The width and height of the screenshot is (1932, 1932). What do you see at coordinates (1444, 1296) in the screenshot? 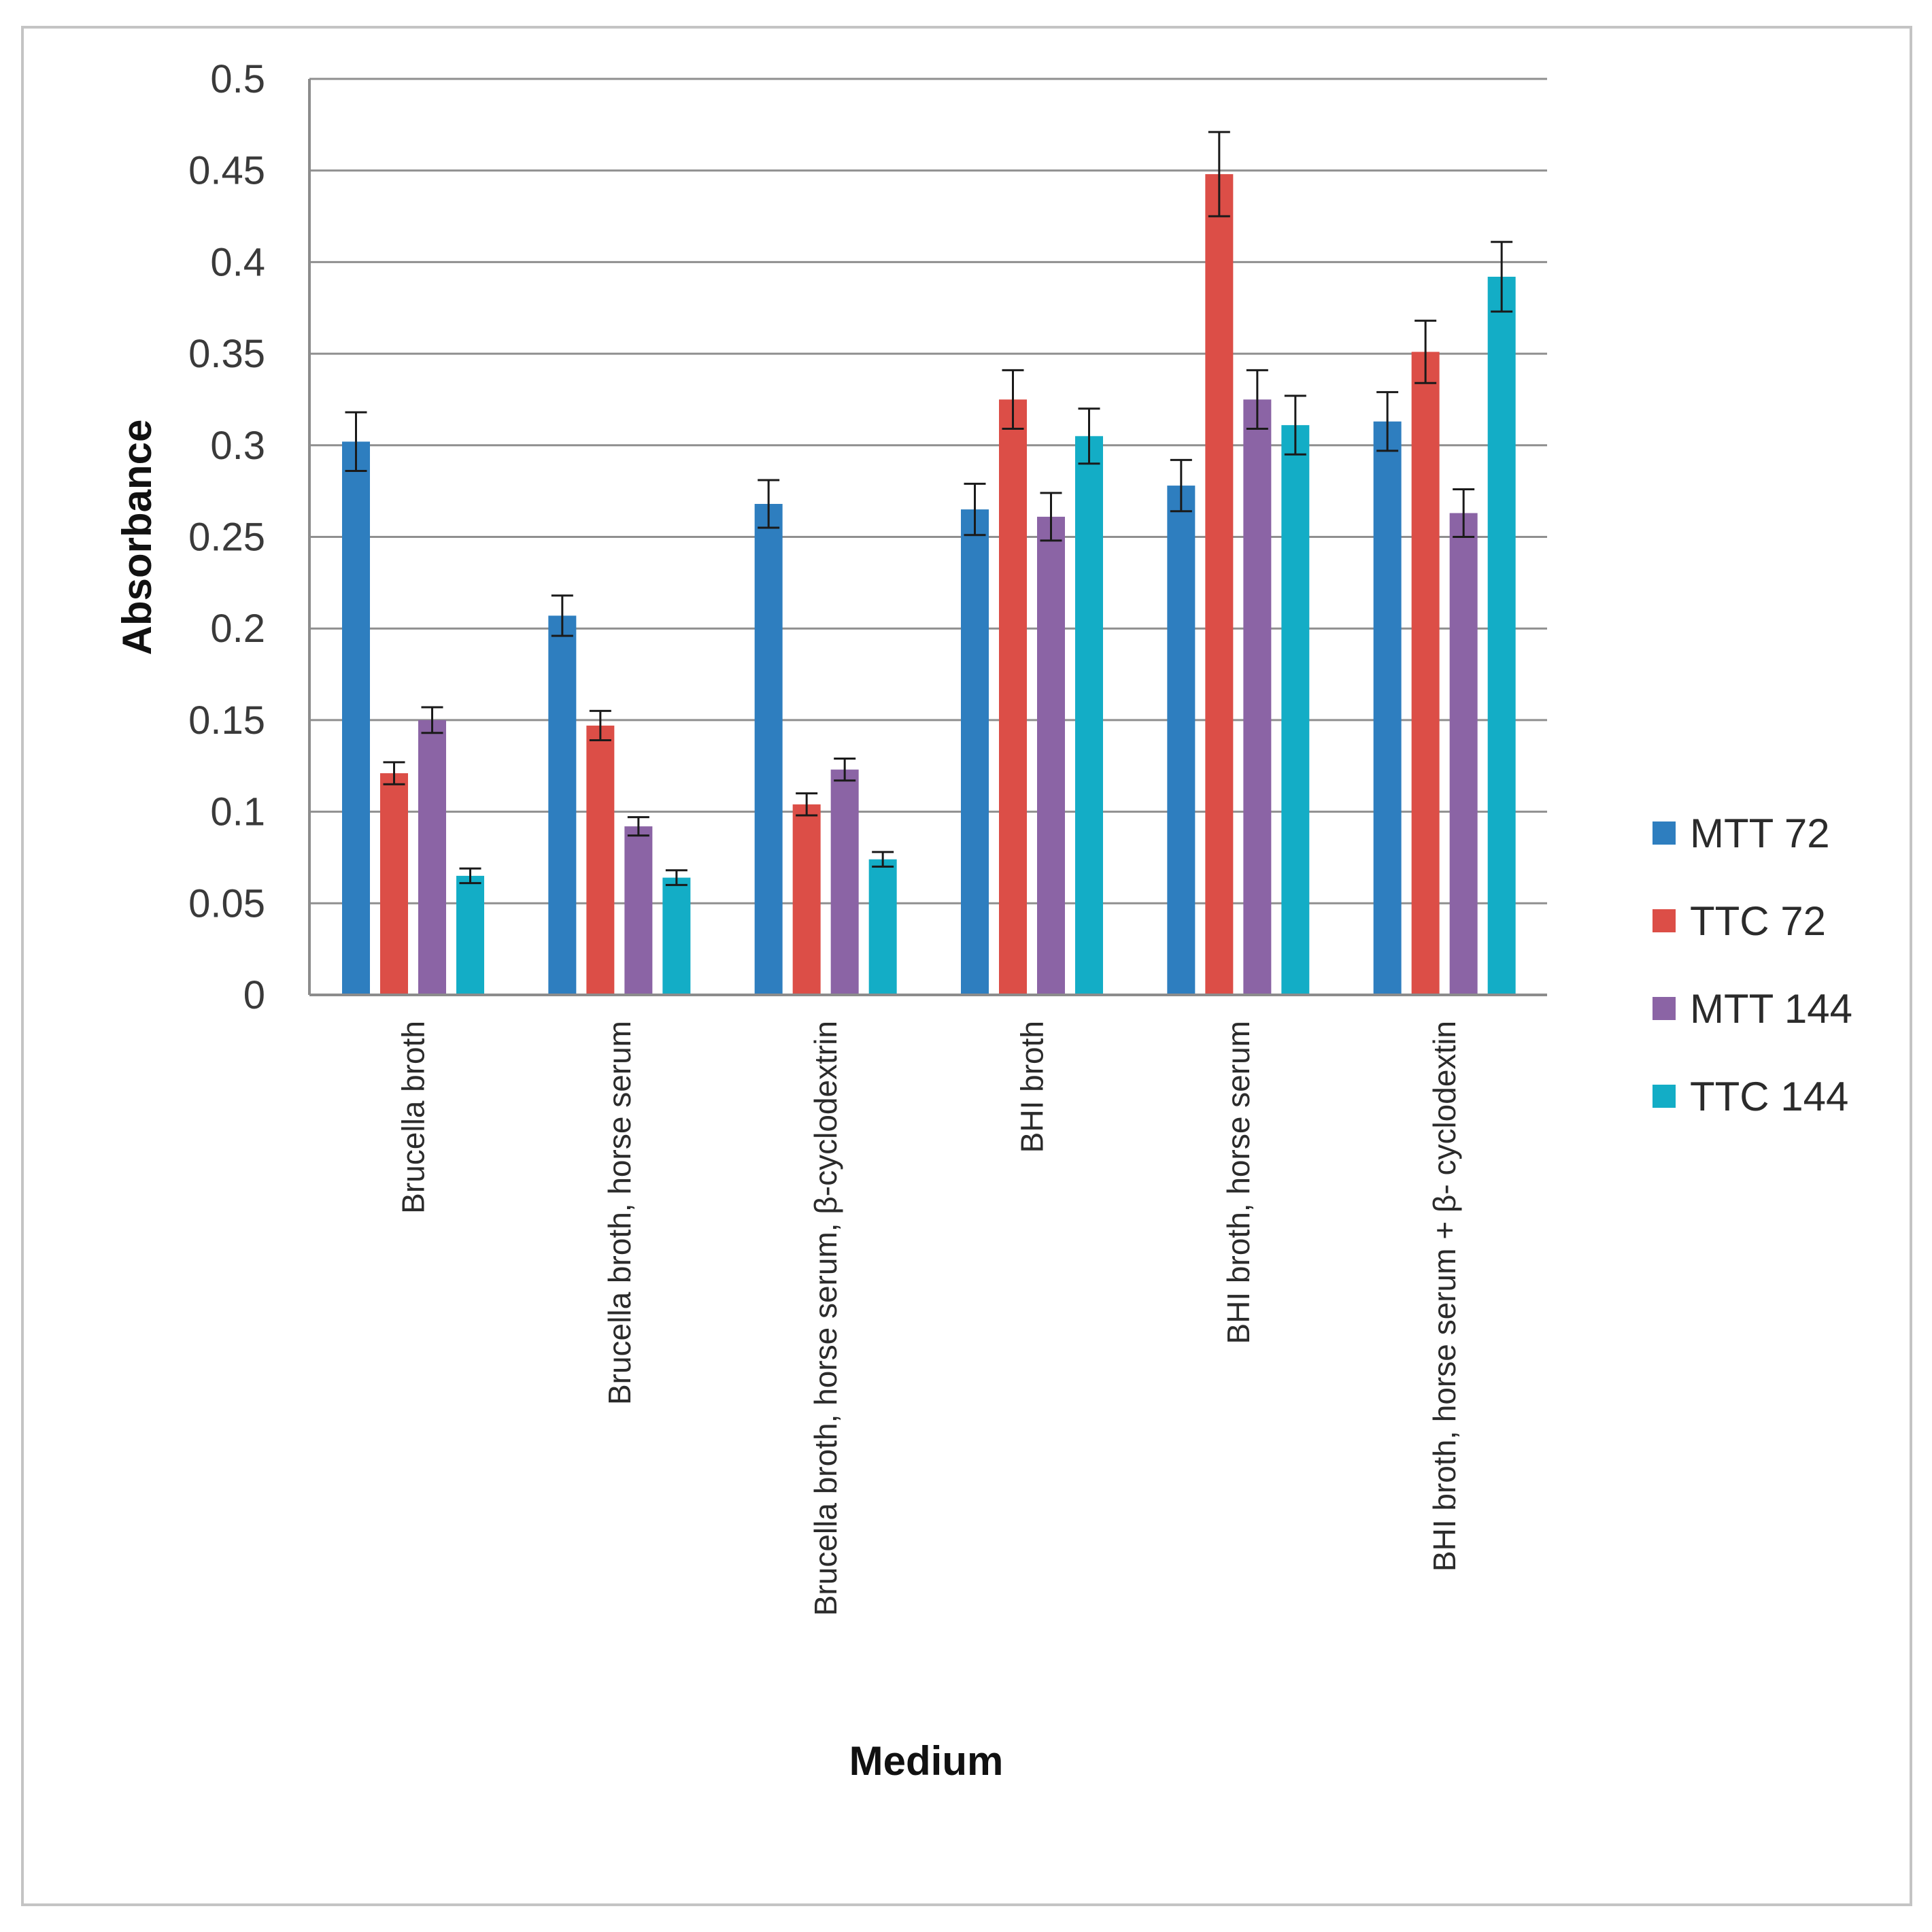
I see `x-category-label: BHI broth, horse serum + β- cyclodextin` at bounding box center [1444, 1296].